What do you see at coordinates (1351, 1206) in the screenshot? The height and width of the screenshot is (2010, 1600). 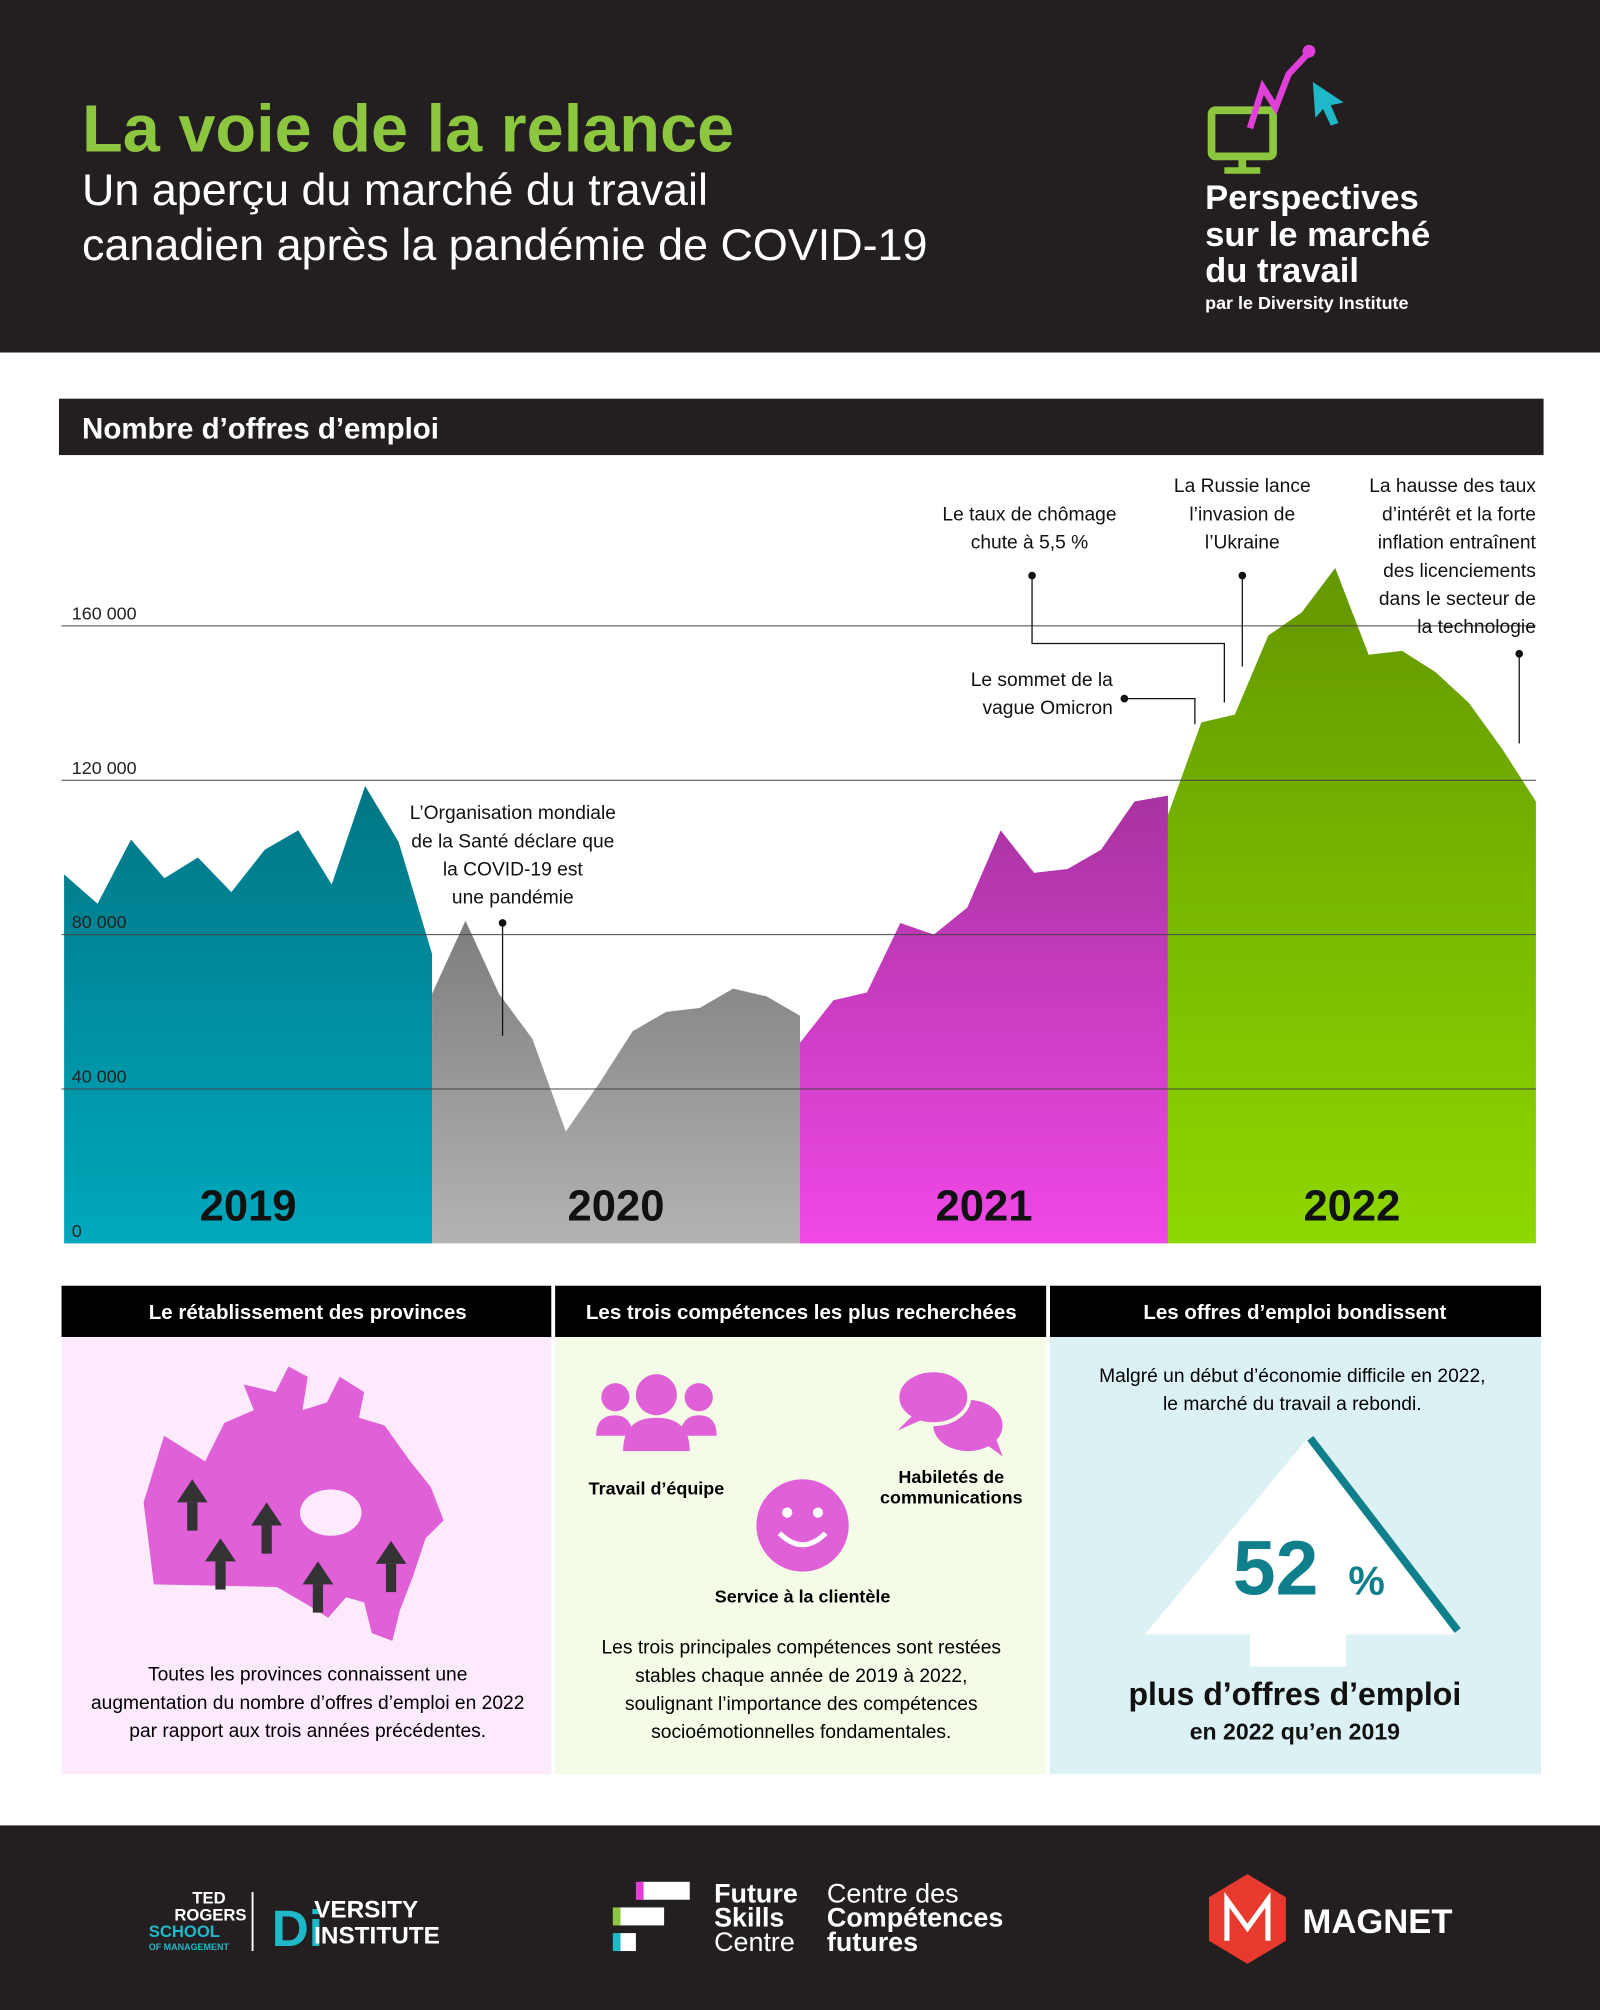 I see `year-label: 2022` at bounding box center [1351, 1206].